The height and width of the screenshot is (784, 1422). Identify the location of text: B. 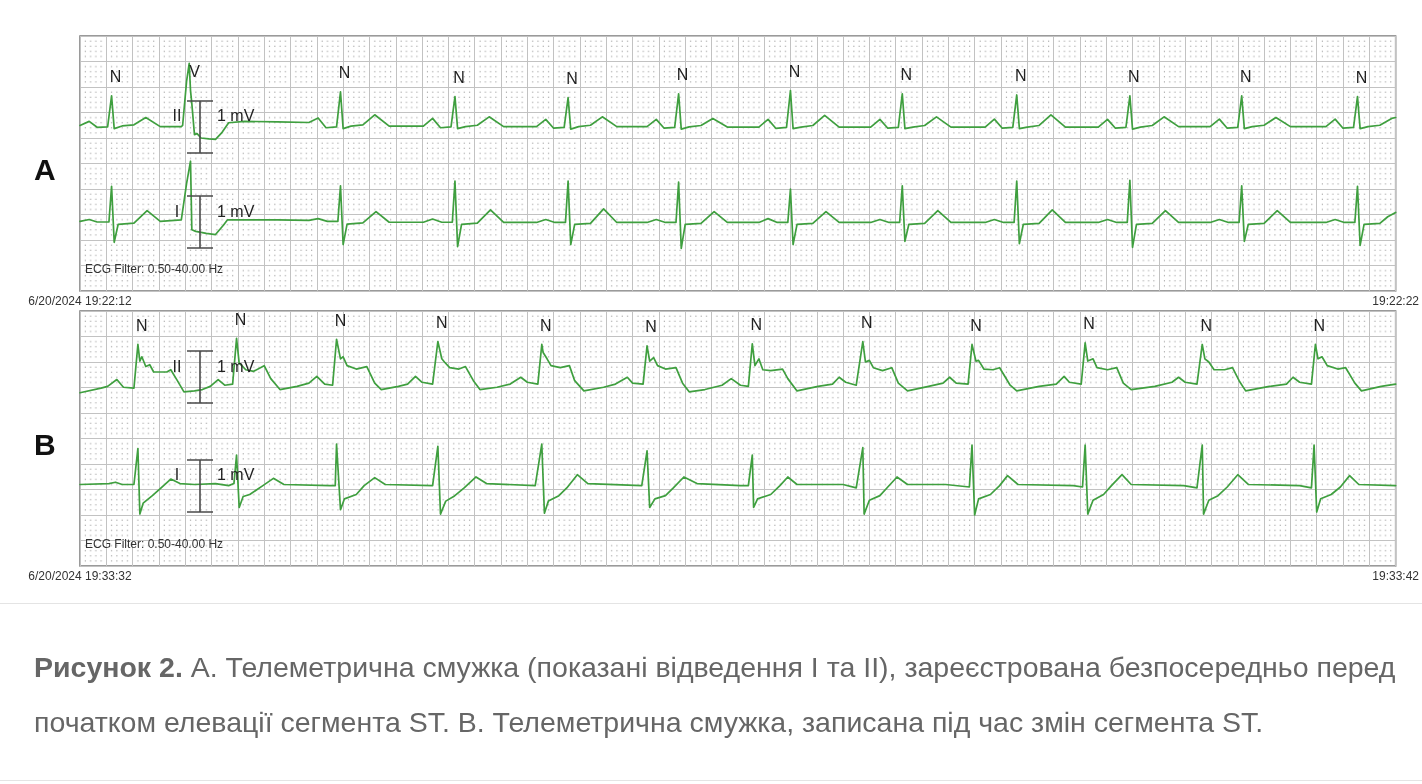
(45, 444).